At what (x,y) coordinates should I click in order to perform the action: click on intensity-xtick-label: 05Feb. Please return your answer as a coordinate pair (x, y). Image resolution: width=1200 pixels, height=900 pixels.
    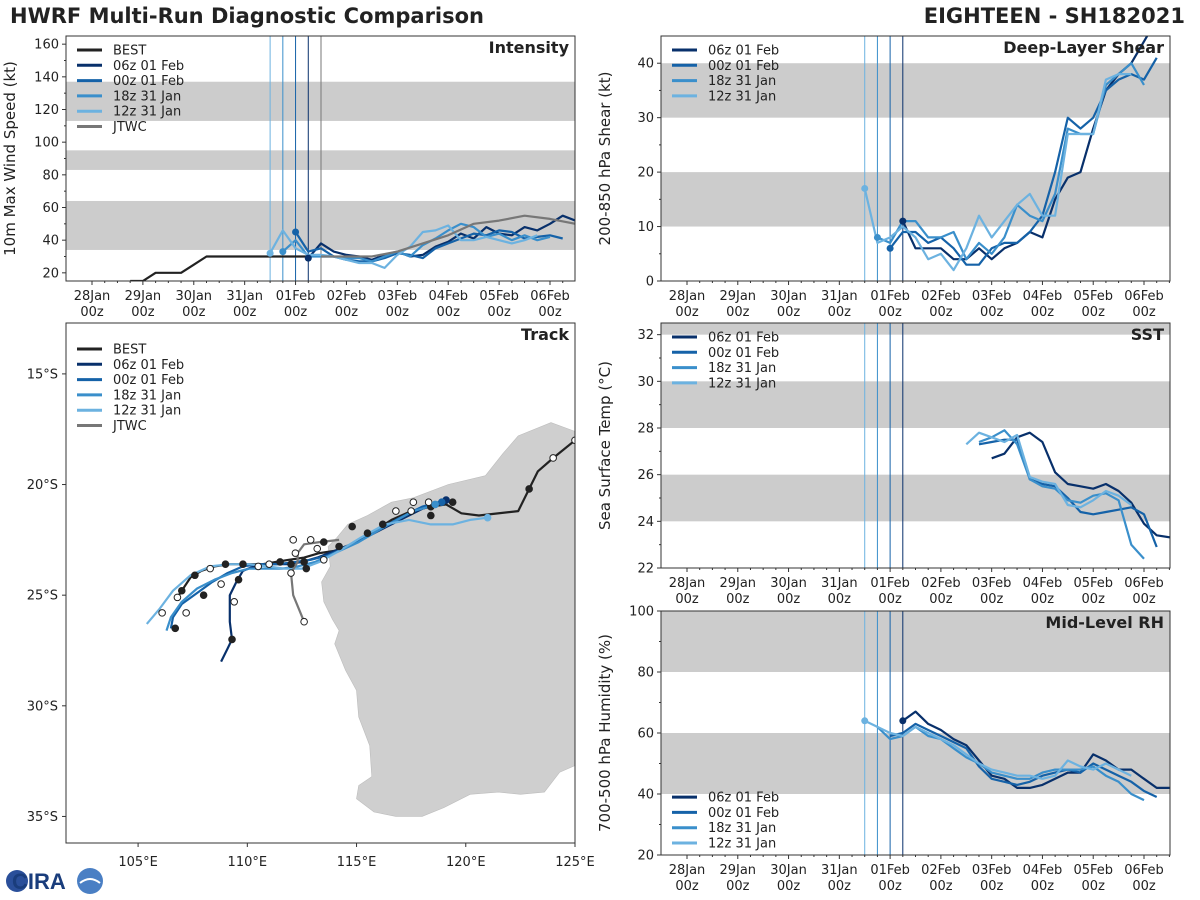
    Looking at the image, I should click on (499, 296).